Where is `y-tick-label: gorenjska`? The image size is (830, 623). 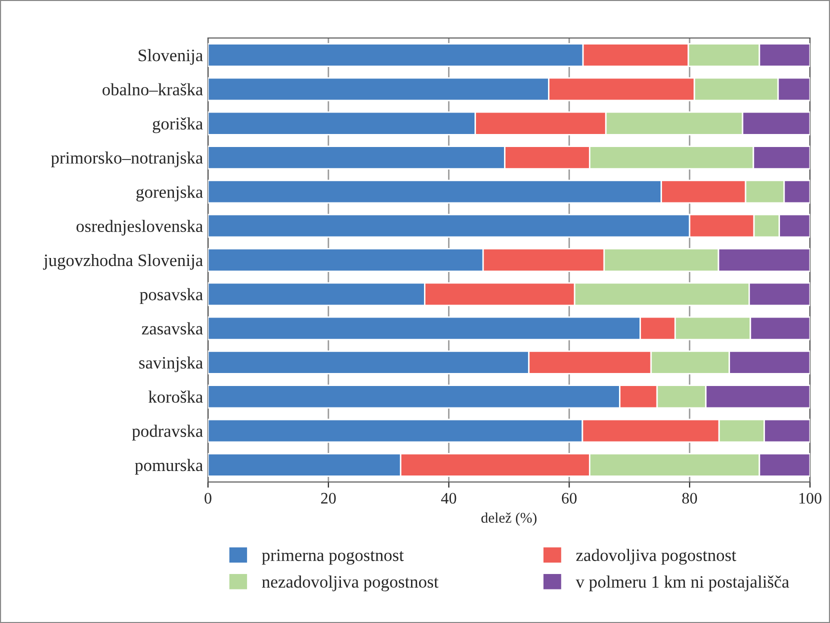
y-tick-label: gorenjska is located at coordinates (169, 194).